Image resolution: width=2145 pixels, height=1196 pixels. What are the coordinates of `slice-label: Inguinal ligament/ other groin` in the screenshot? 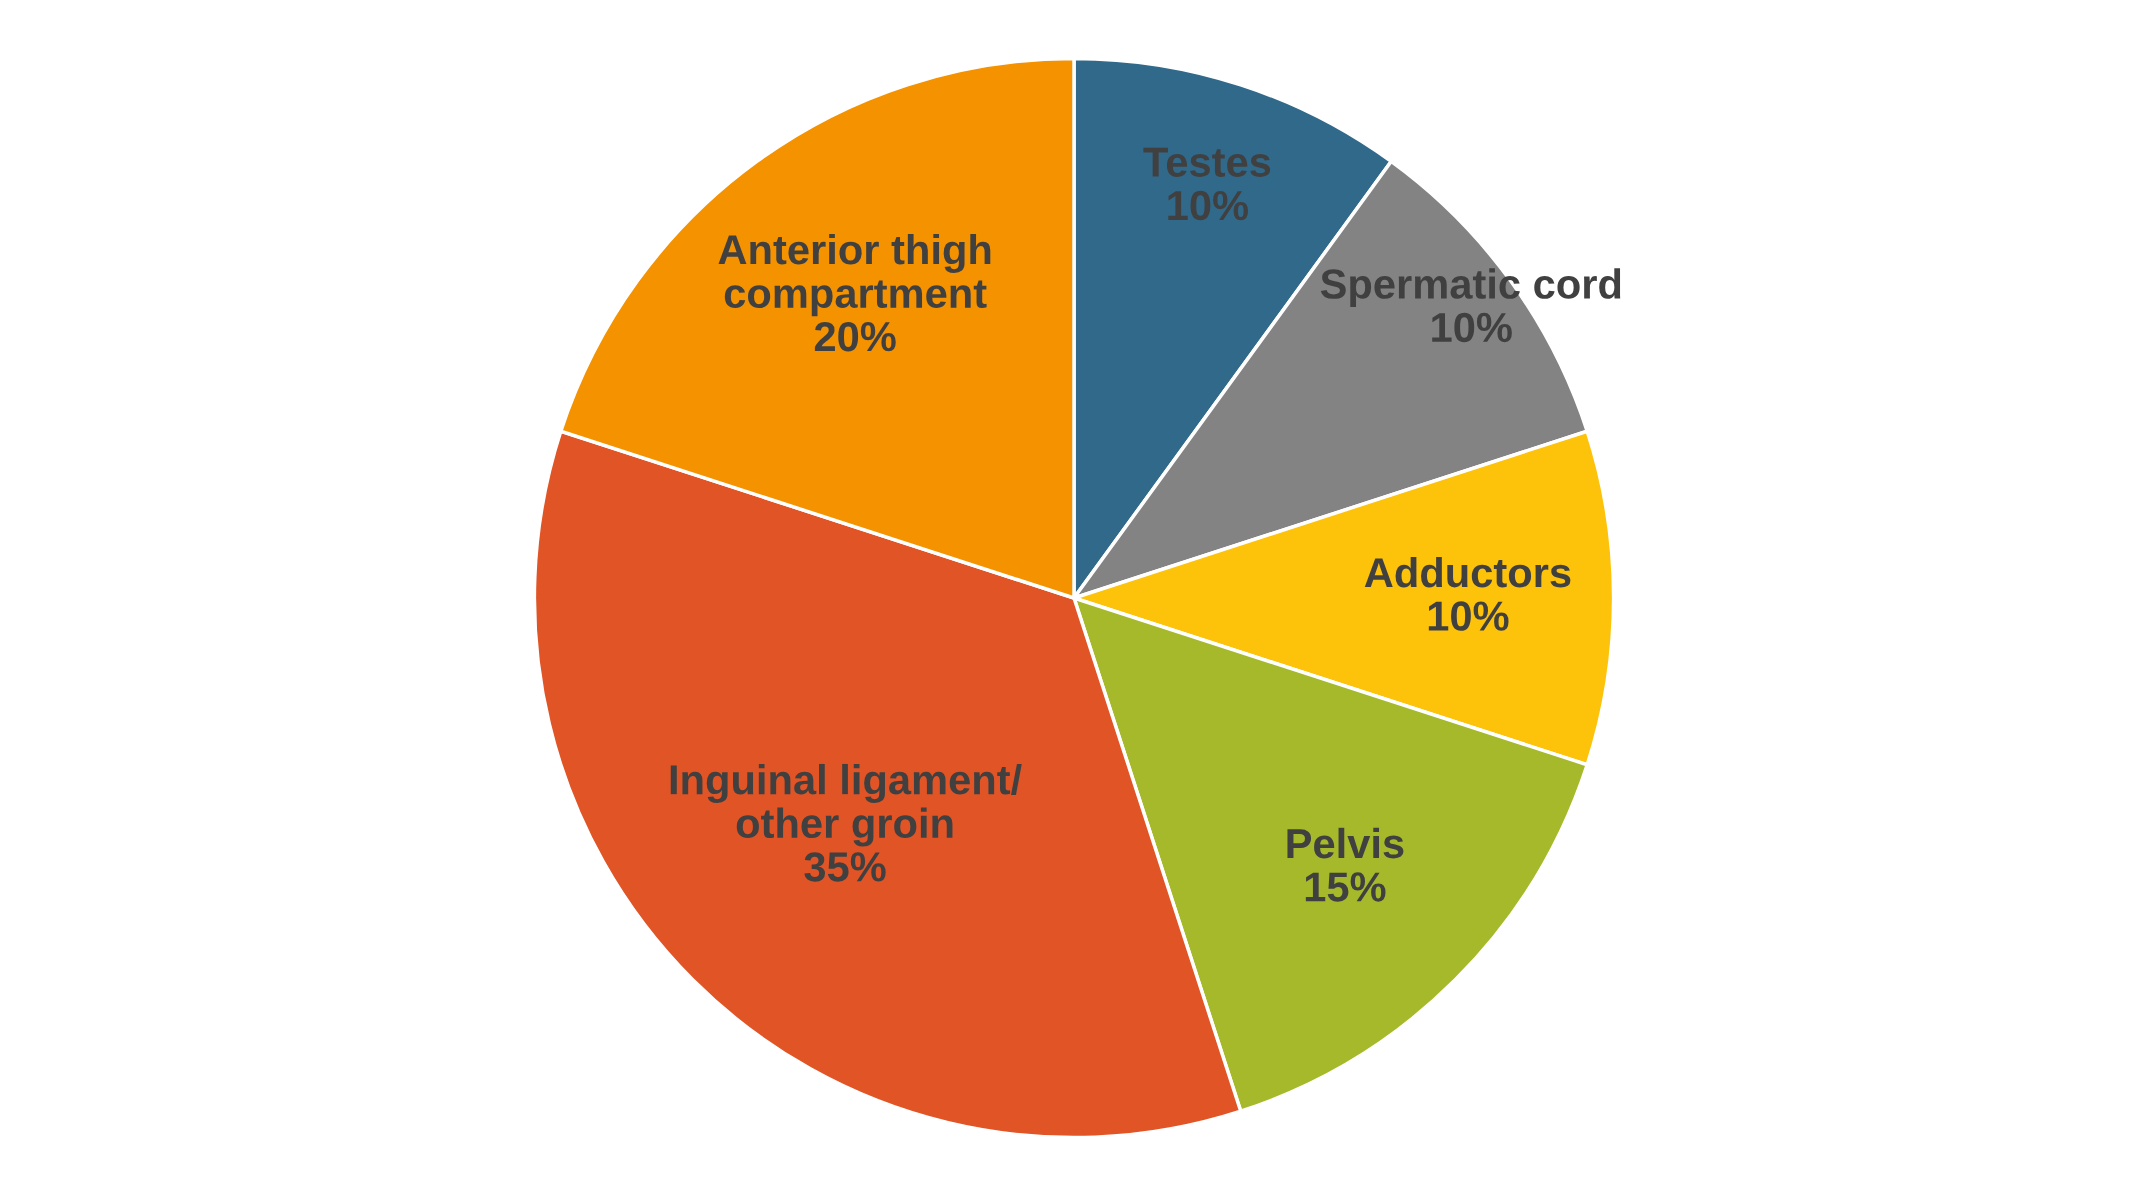 It's located at (846, 805).